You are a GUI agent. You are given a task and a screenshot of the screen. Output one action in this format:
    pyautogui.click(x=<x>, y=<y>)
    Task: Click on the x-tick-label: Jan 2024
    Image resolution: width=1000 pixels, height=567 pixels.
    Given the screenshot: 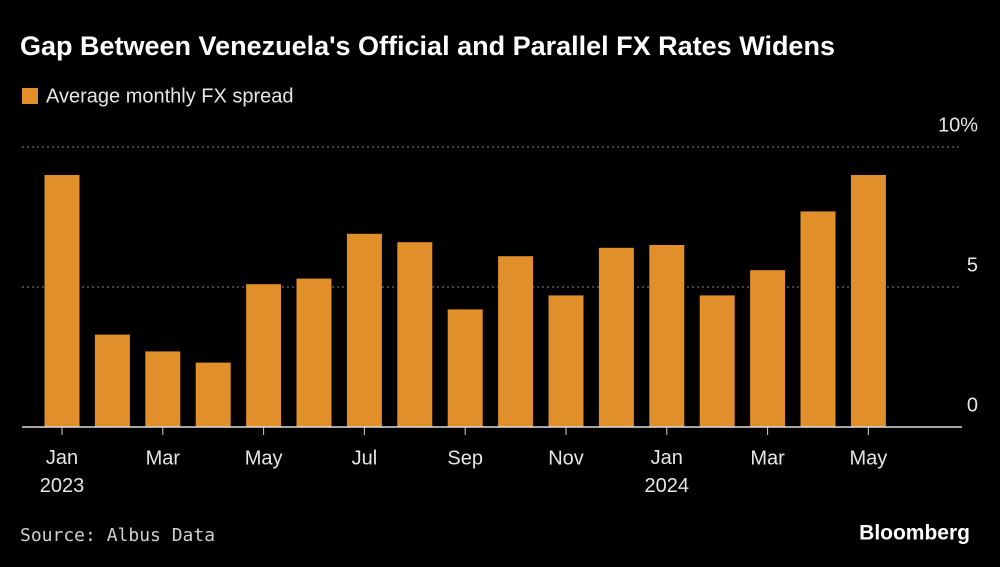 What is the action you would take?
    pyautogui.click(x=667, y=472)
    